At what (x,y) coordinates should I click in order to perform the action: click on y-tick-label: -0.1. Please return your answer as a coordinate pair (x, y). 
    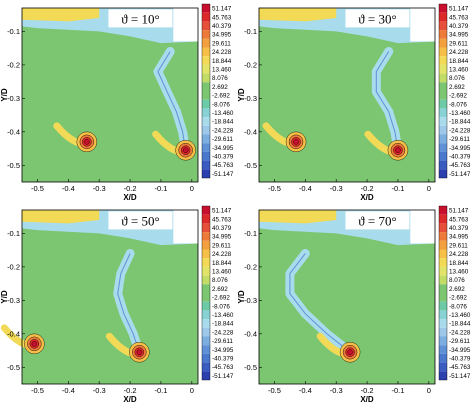
    Looking at the image, I should click on (250, 233).